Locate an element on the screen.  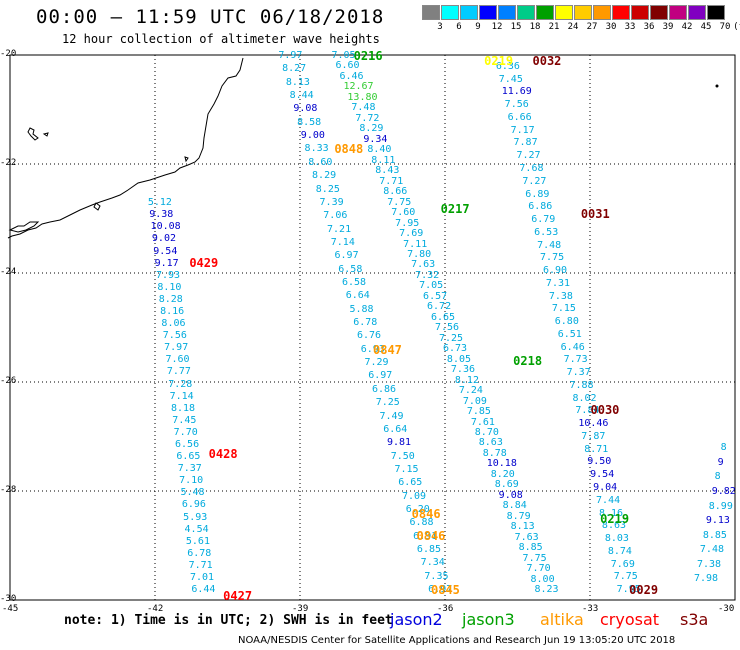
pass-label: 0031 is located at coordinates (595, 214).